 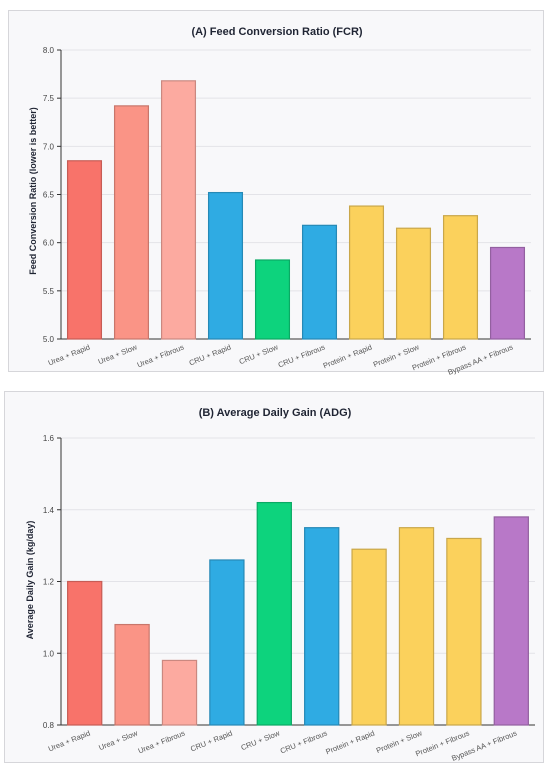 What do you see at coordinates (49, 146) in the screenshot?
I see `y-tick-label: 7.0` at bounding box center [49, 146].